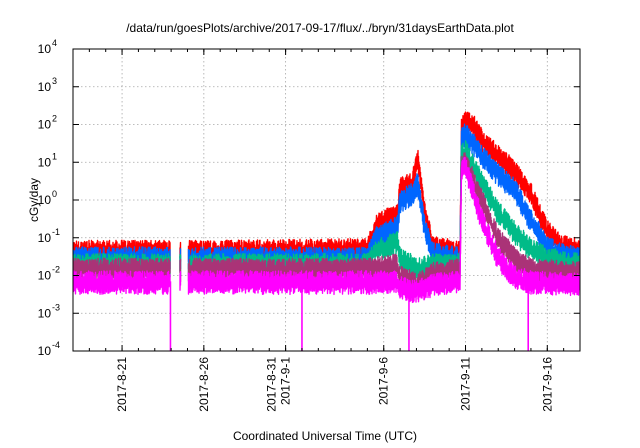  I want to click on y-tick-label-exponent: -2, so click(56, 270).